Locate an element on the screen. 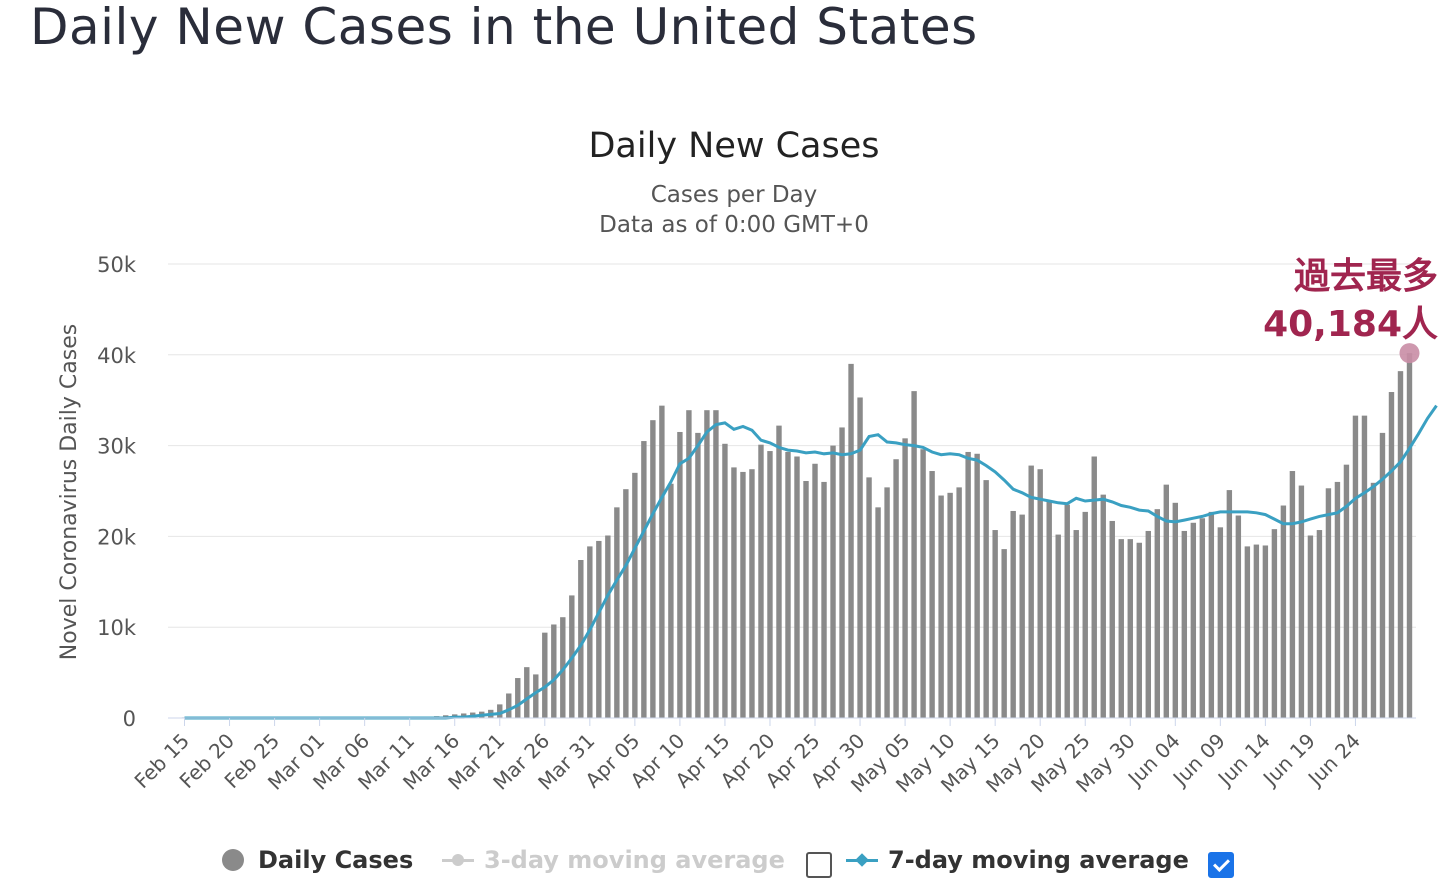 The height and width of the screenshot is (892, 1448). legend-item-7day-average: 7-day moving average is located at coordinates (1017, 860).